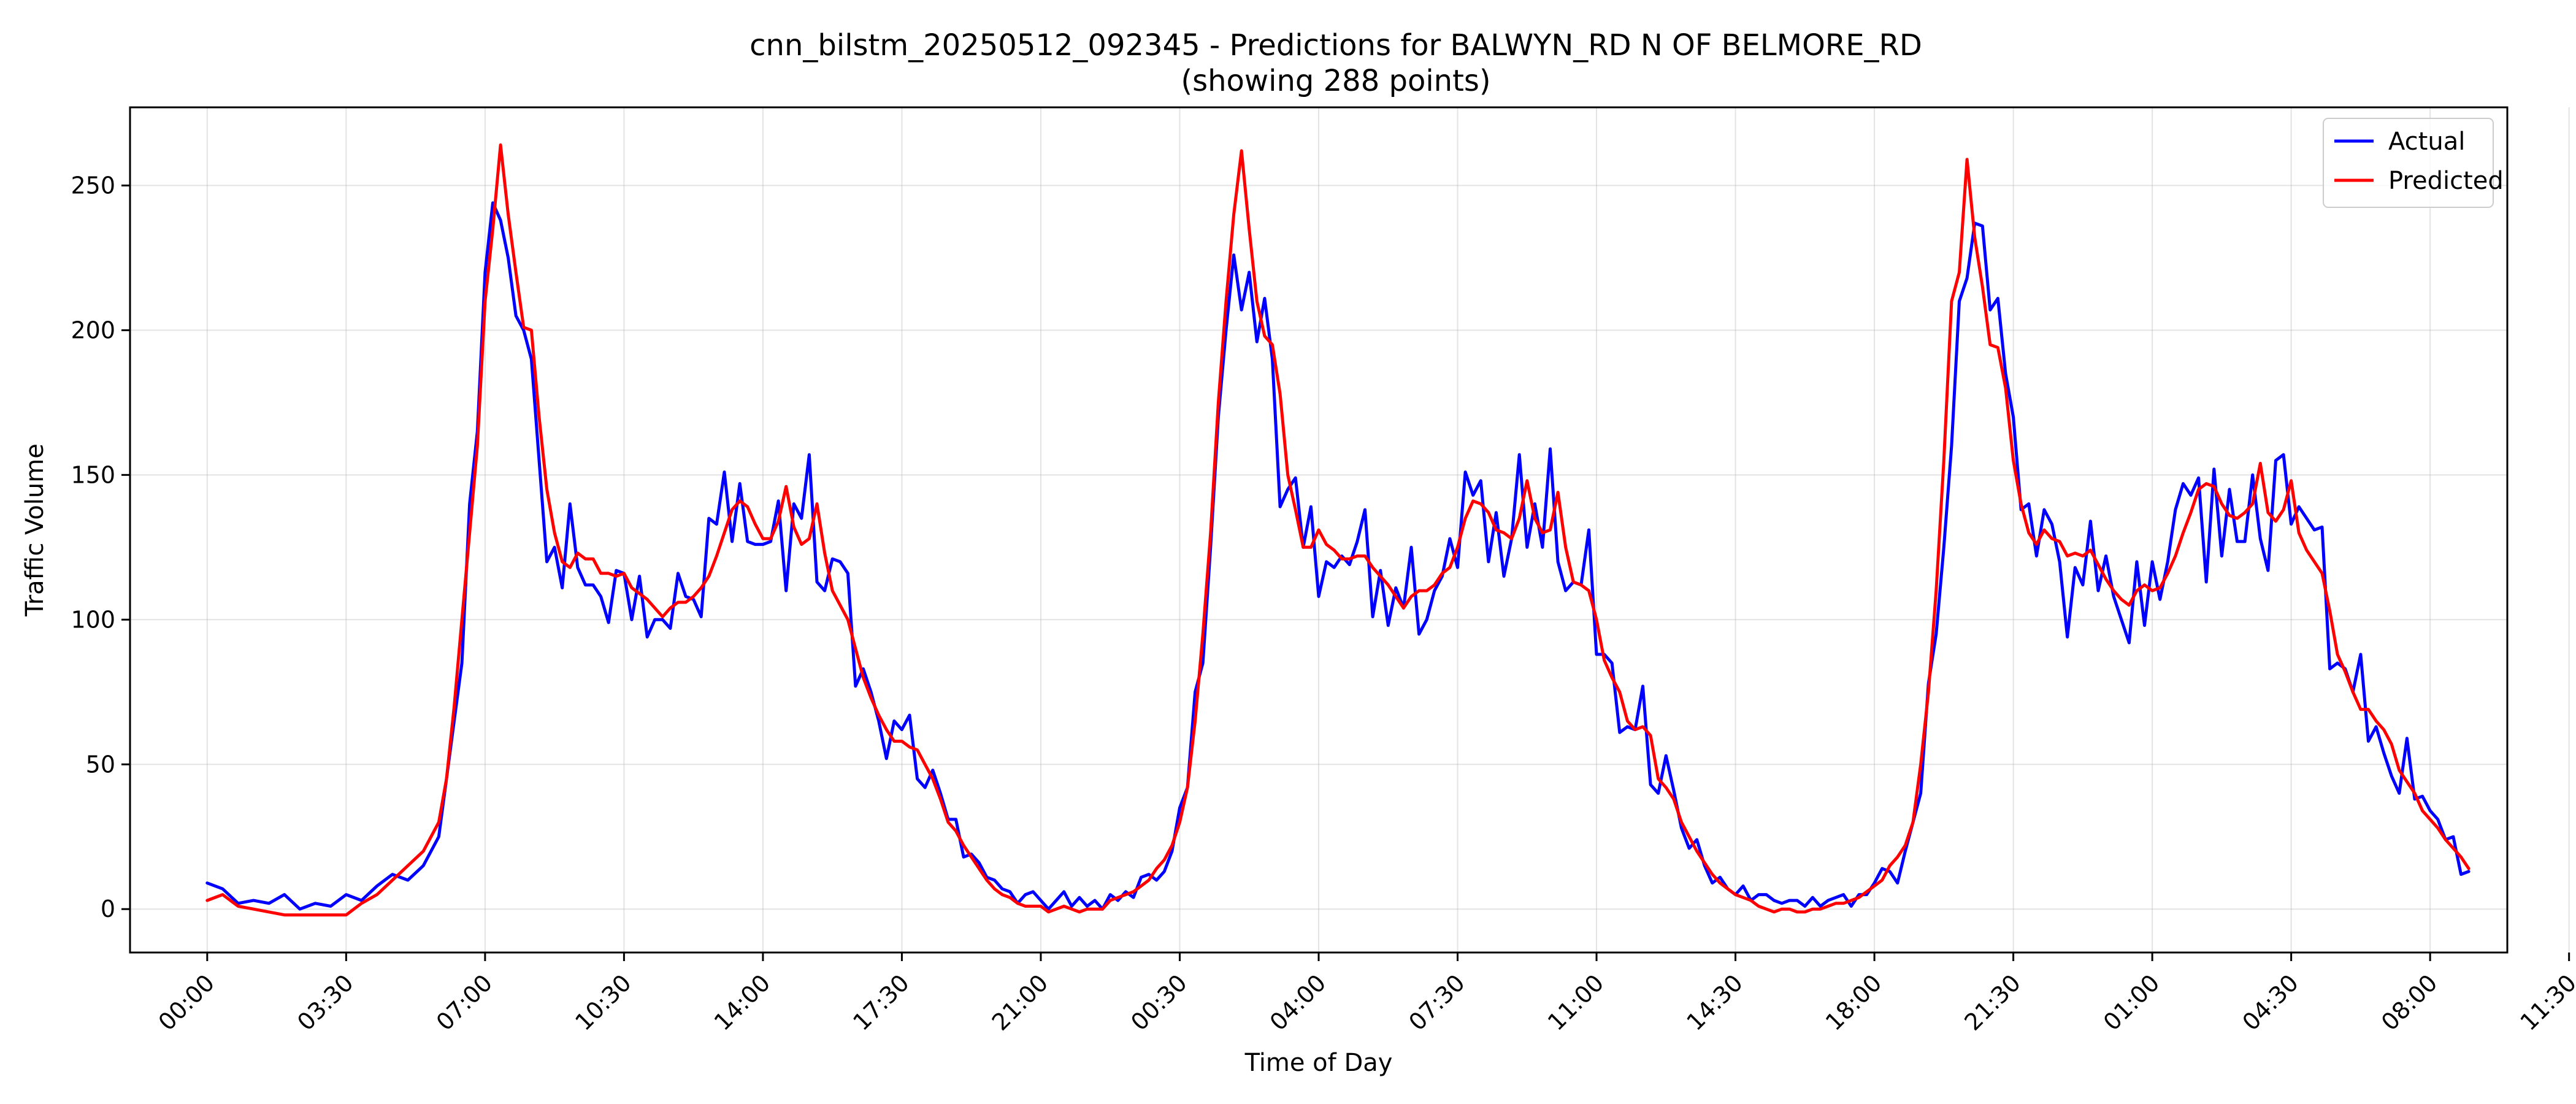  What do you see at coordinates (1853, 1002) in the screenshot?
I see `x-tick-label: 18:00` at bounding box center [1853, 1002].